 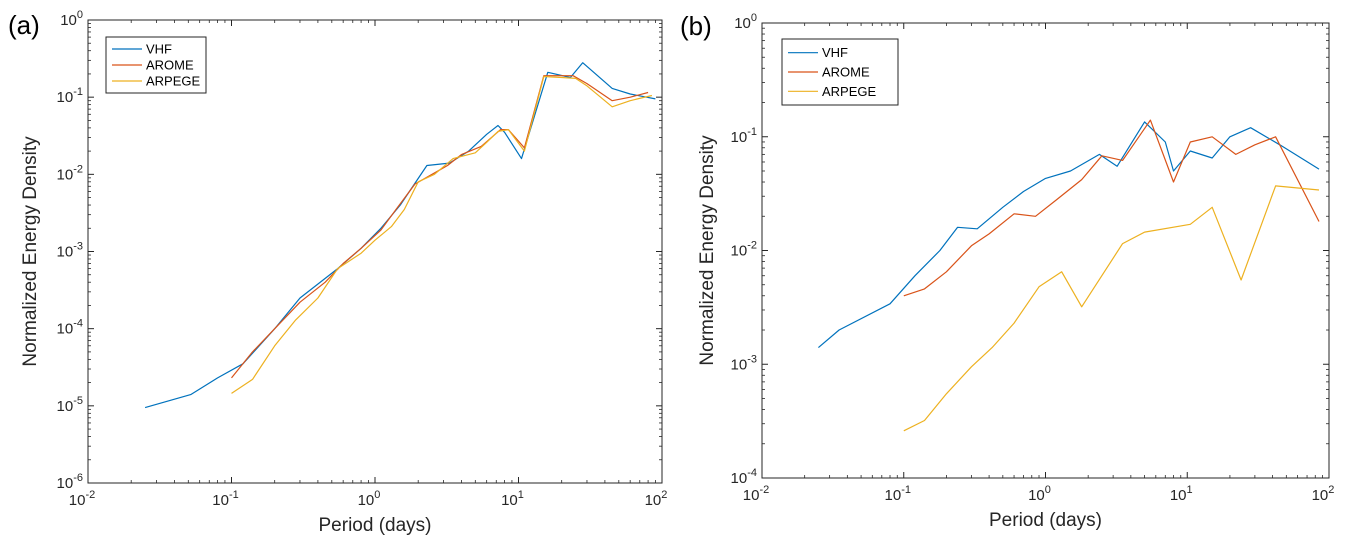 What do you see at coordinates (1111, 308) in the screenshot?
I see `series-line-arpege` at bounding box center [1111, 308].